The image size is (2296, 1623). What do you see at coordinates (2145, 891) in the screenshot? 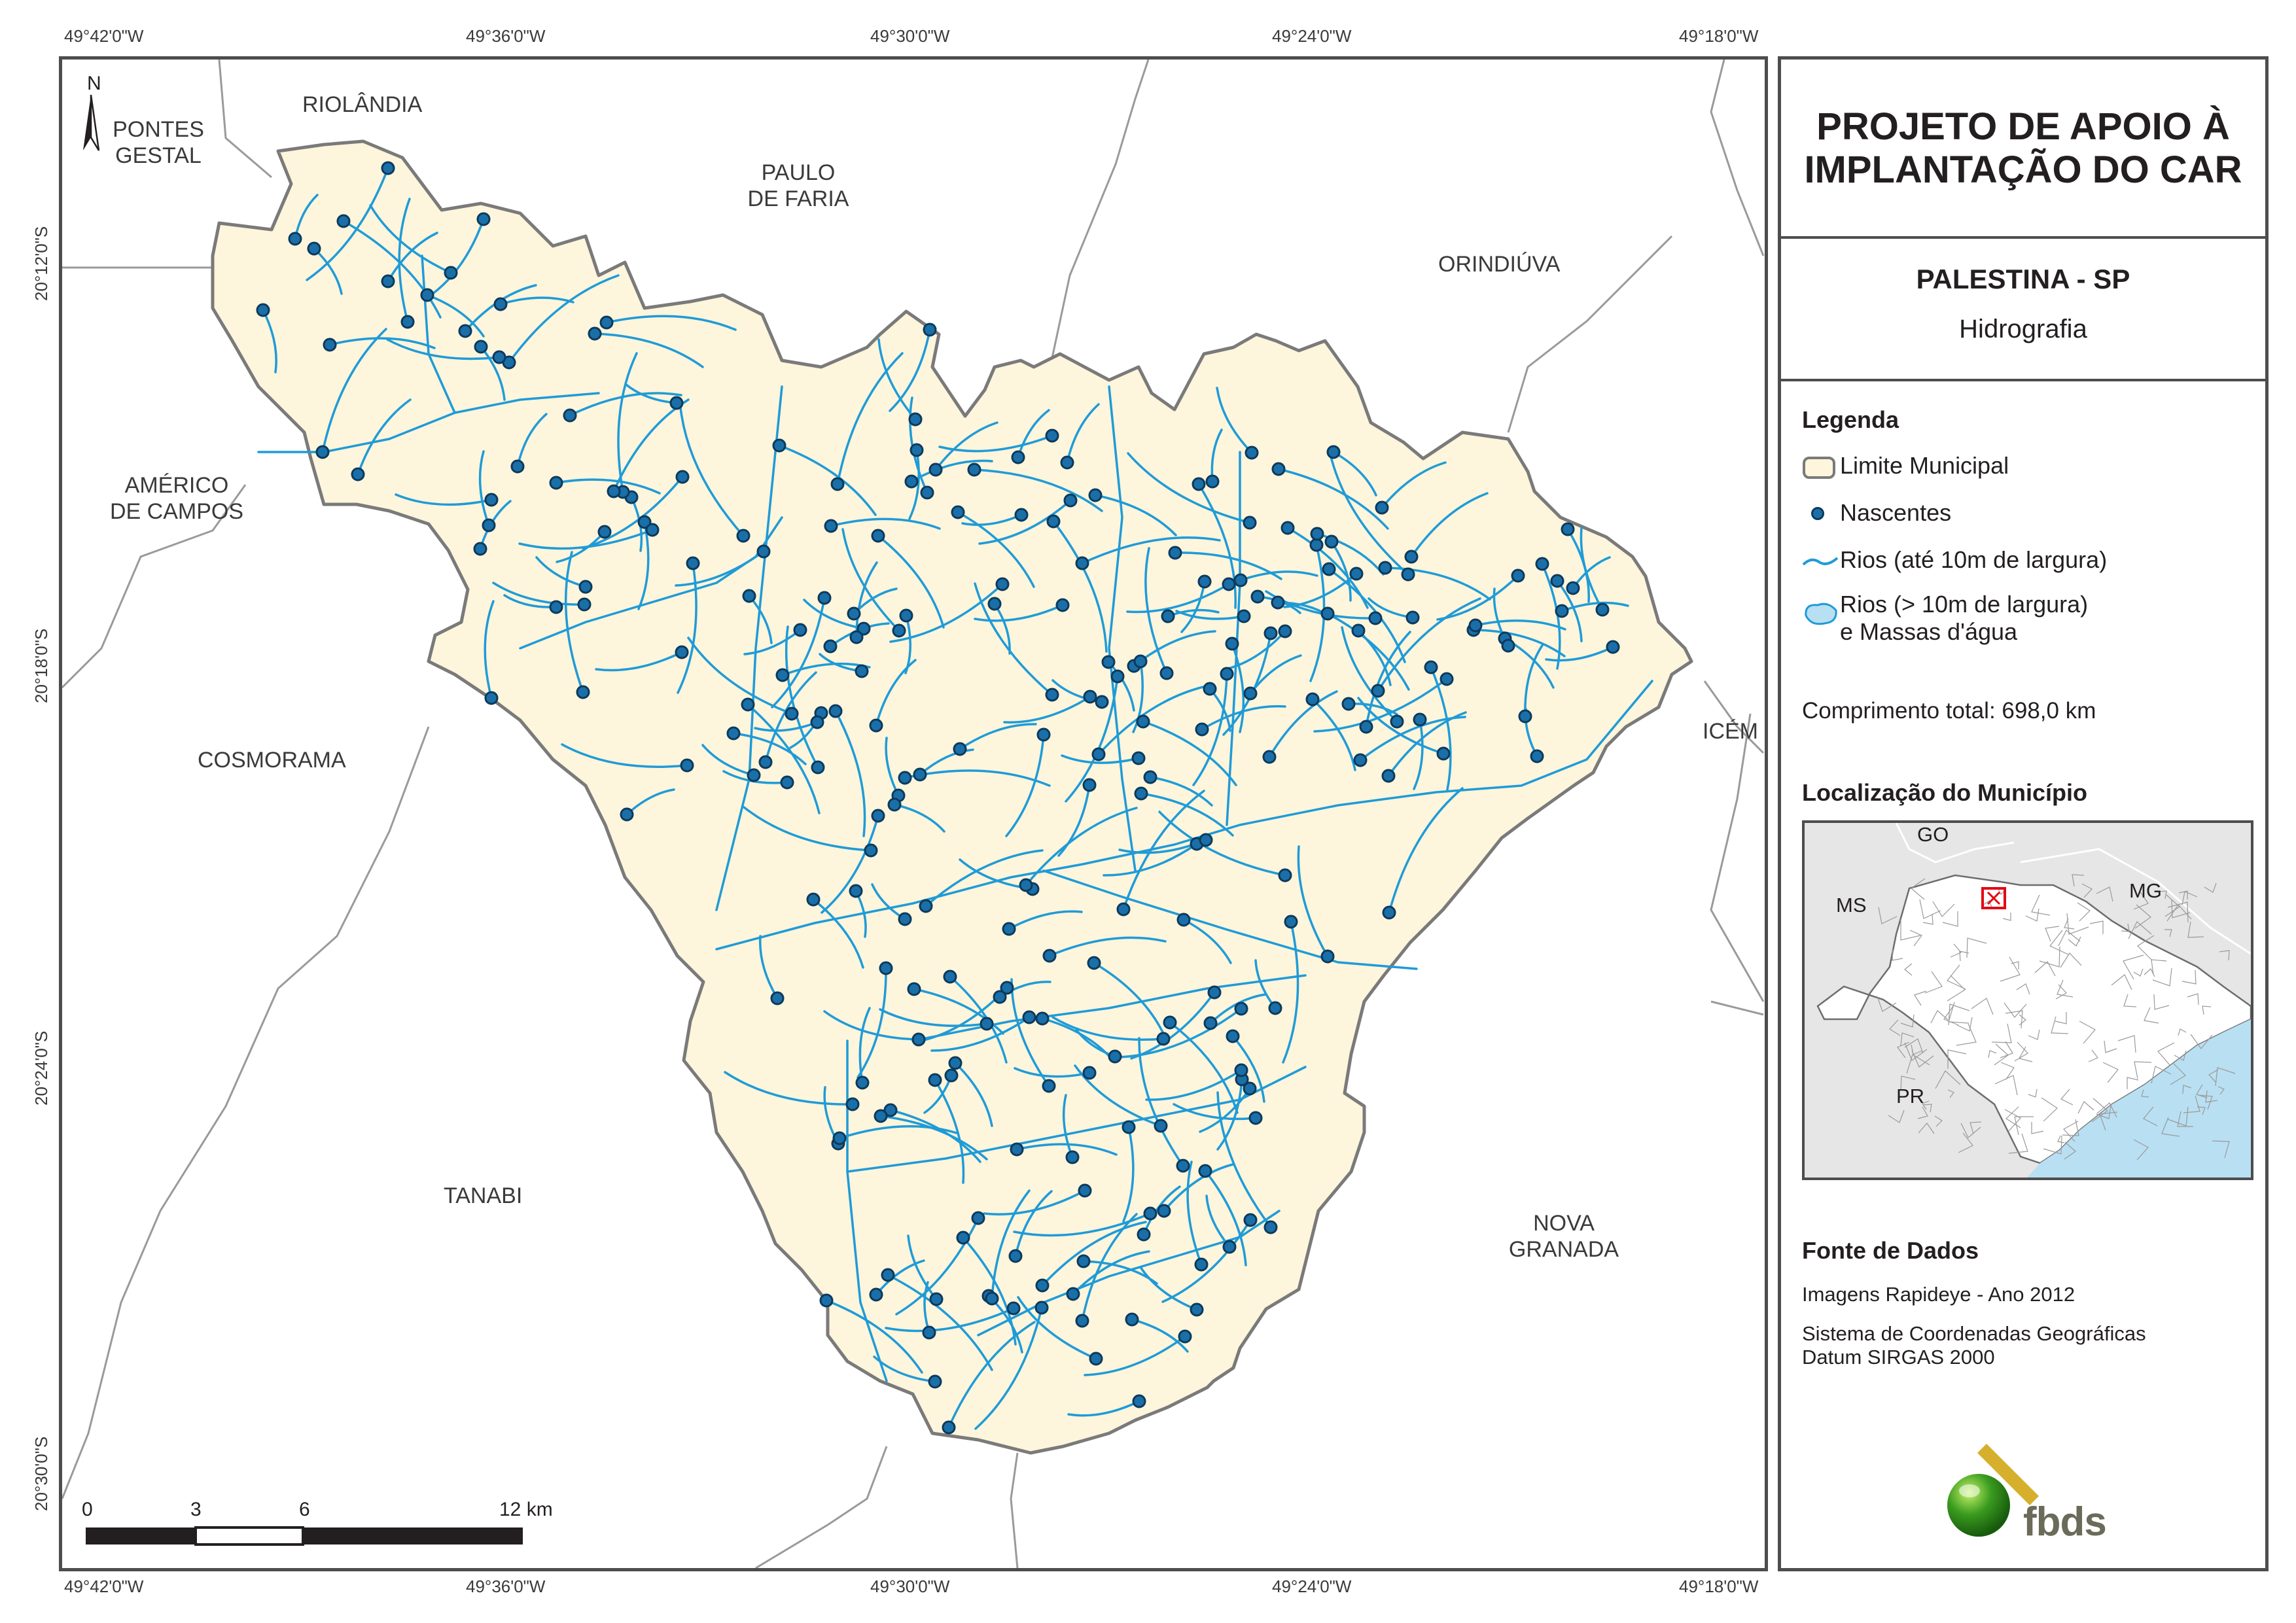
I see `inset-label-mg: MG` at bounding box center [2145, 891].